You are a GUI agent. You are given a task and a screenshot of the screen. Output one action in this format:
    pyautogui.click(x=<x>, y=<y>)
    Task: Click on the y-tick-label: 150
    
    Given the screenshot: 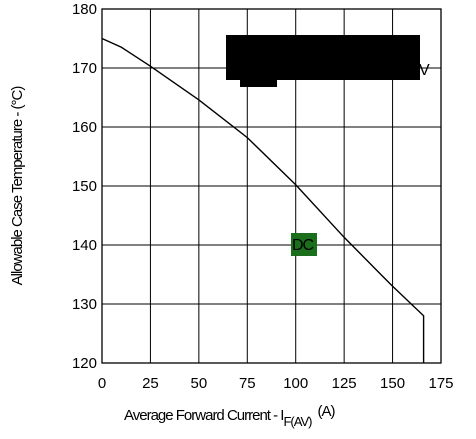 What is the action you would take?
    pyautogui.click(x=84, y=186)
    